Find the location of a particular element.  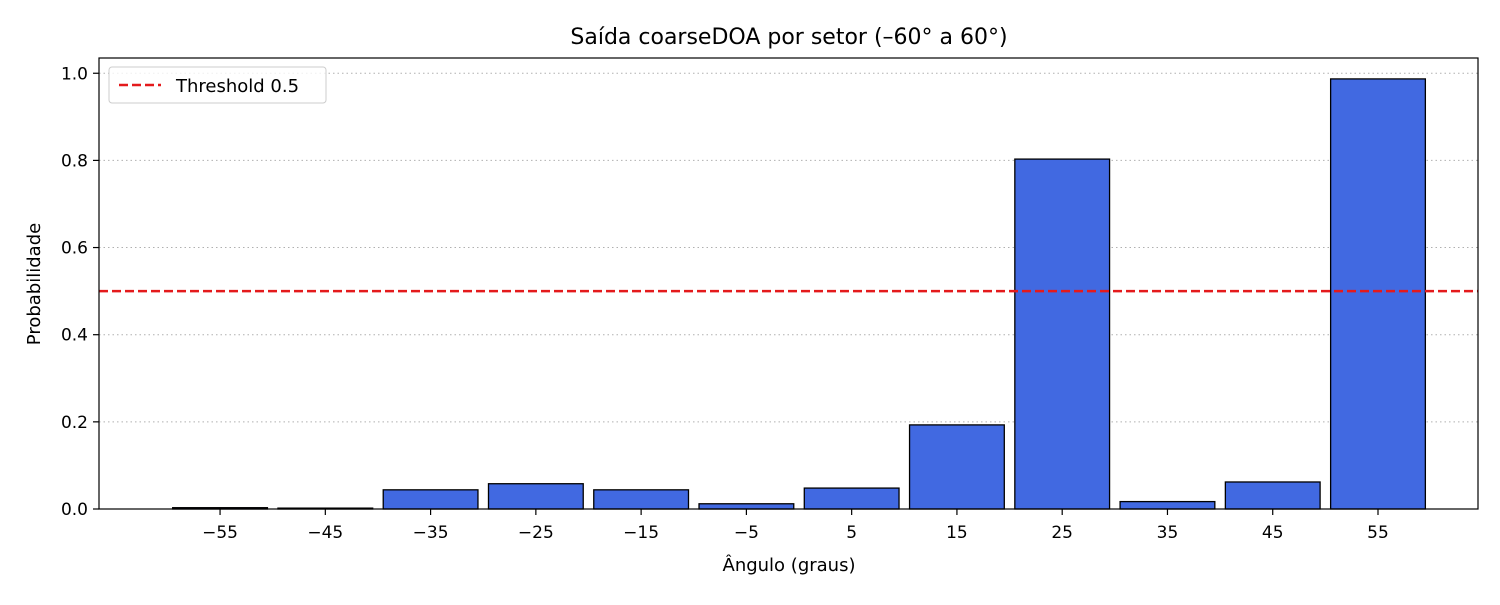

legend-box is located at coordinates (217, 85).